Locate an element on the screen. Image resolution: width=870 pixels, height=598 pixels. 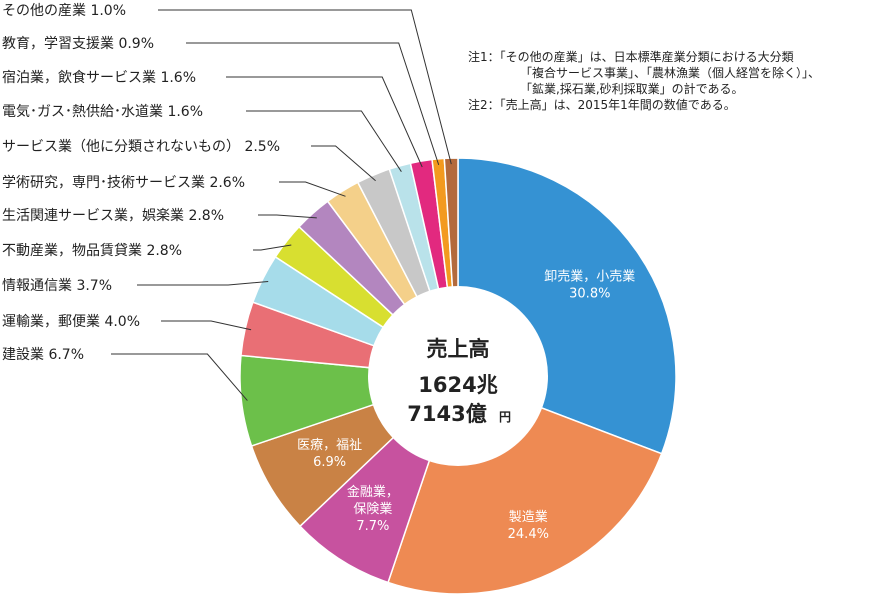
leader-sonota is located at coordinates (305, 87).